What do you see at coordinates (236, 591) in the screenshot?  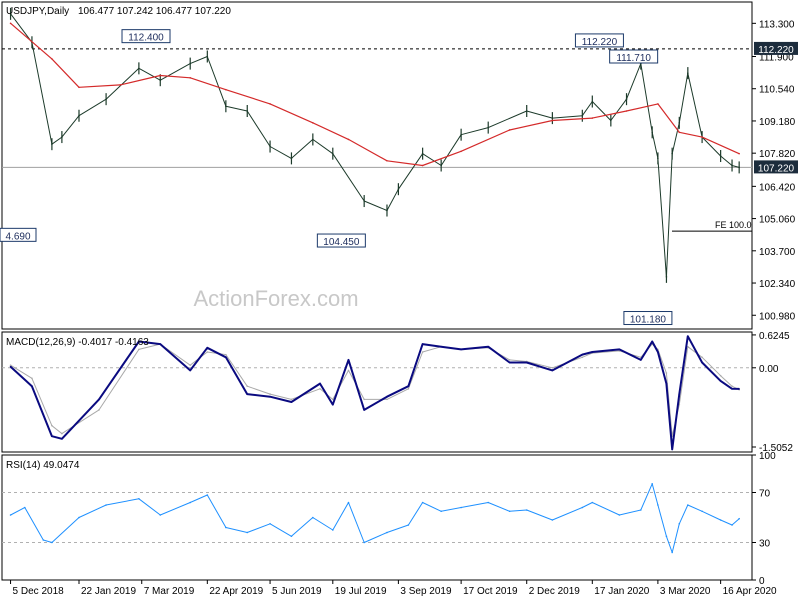 I see `x-tick-label: 22 Apr 2019` at bounding box center [236, 591].